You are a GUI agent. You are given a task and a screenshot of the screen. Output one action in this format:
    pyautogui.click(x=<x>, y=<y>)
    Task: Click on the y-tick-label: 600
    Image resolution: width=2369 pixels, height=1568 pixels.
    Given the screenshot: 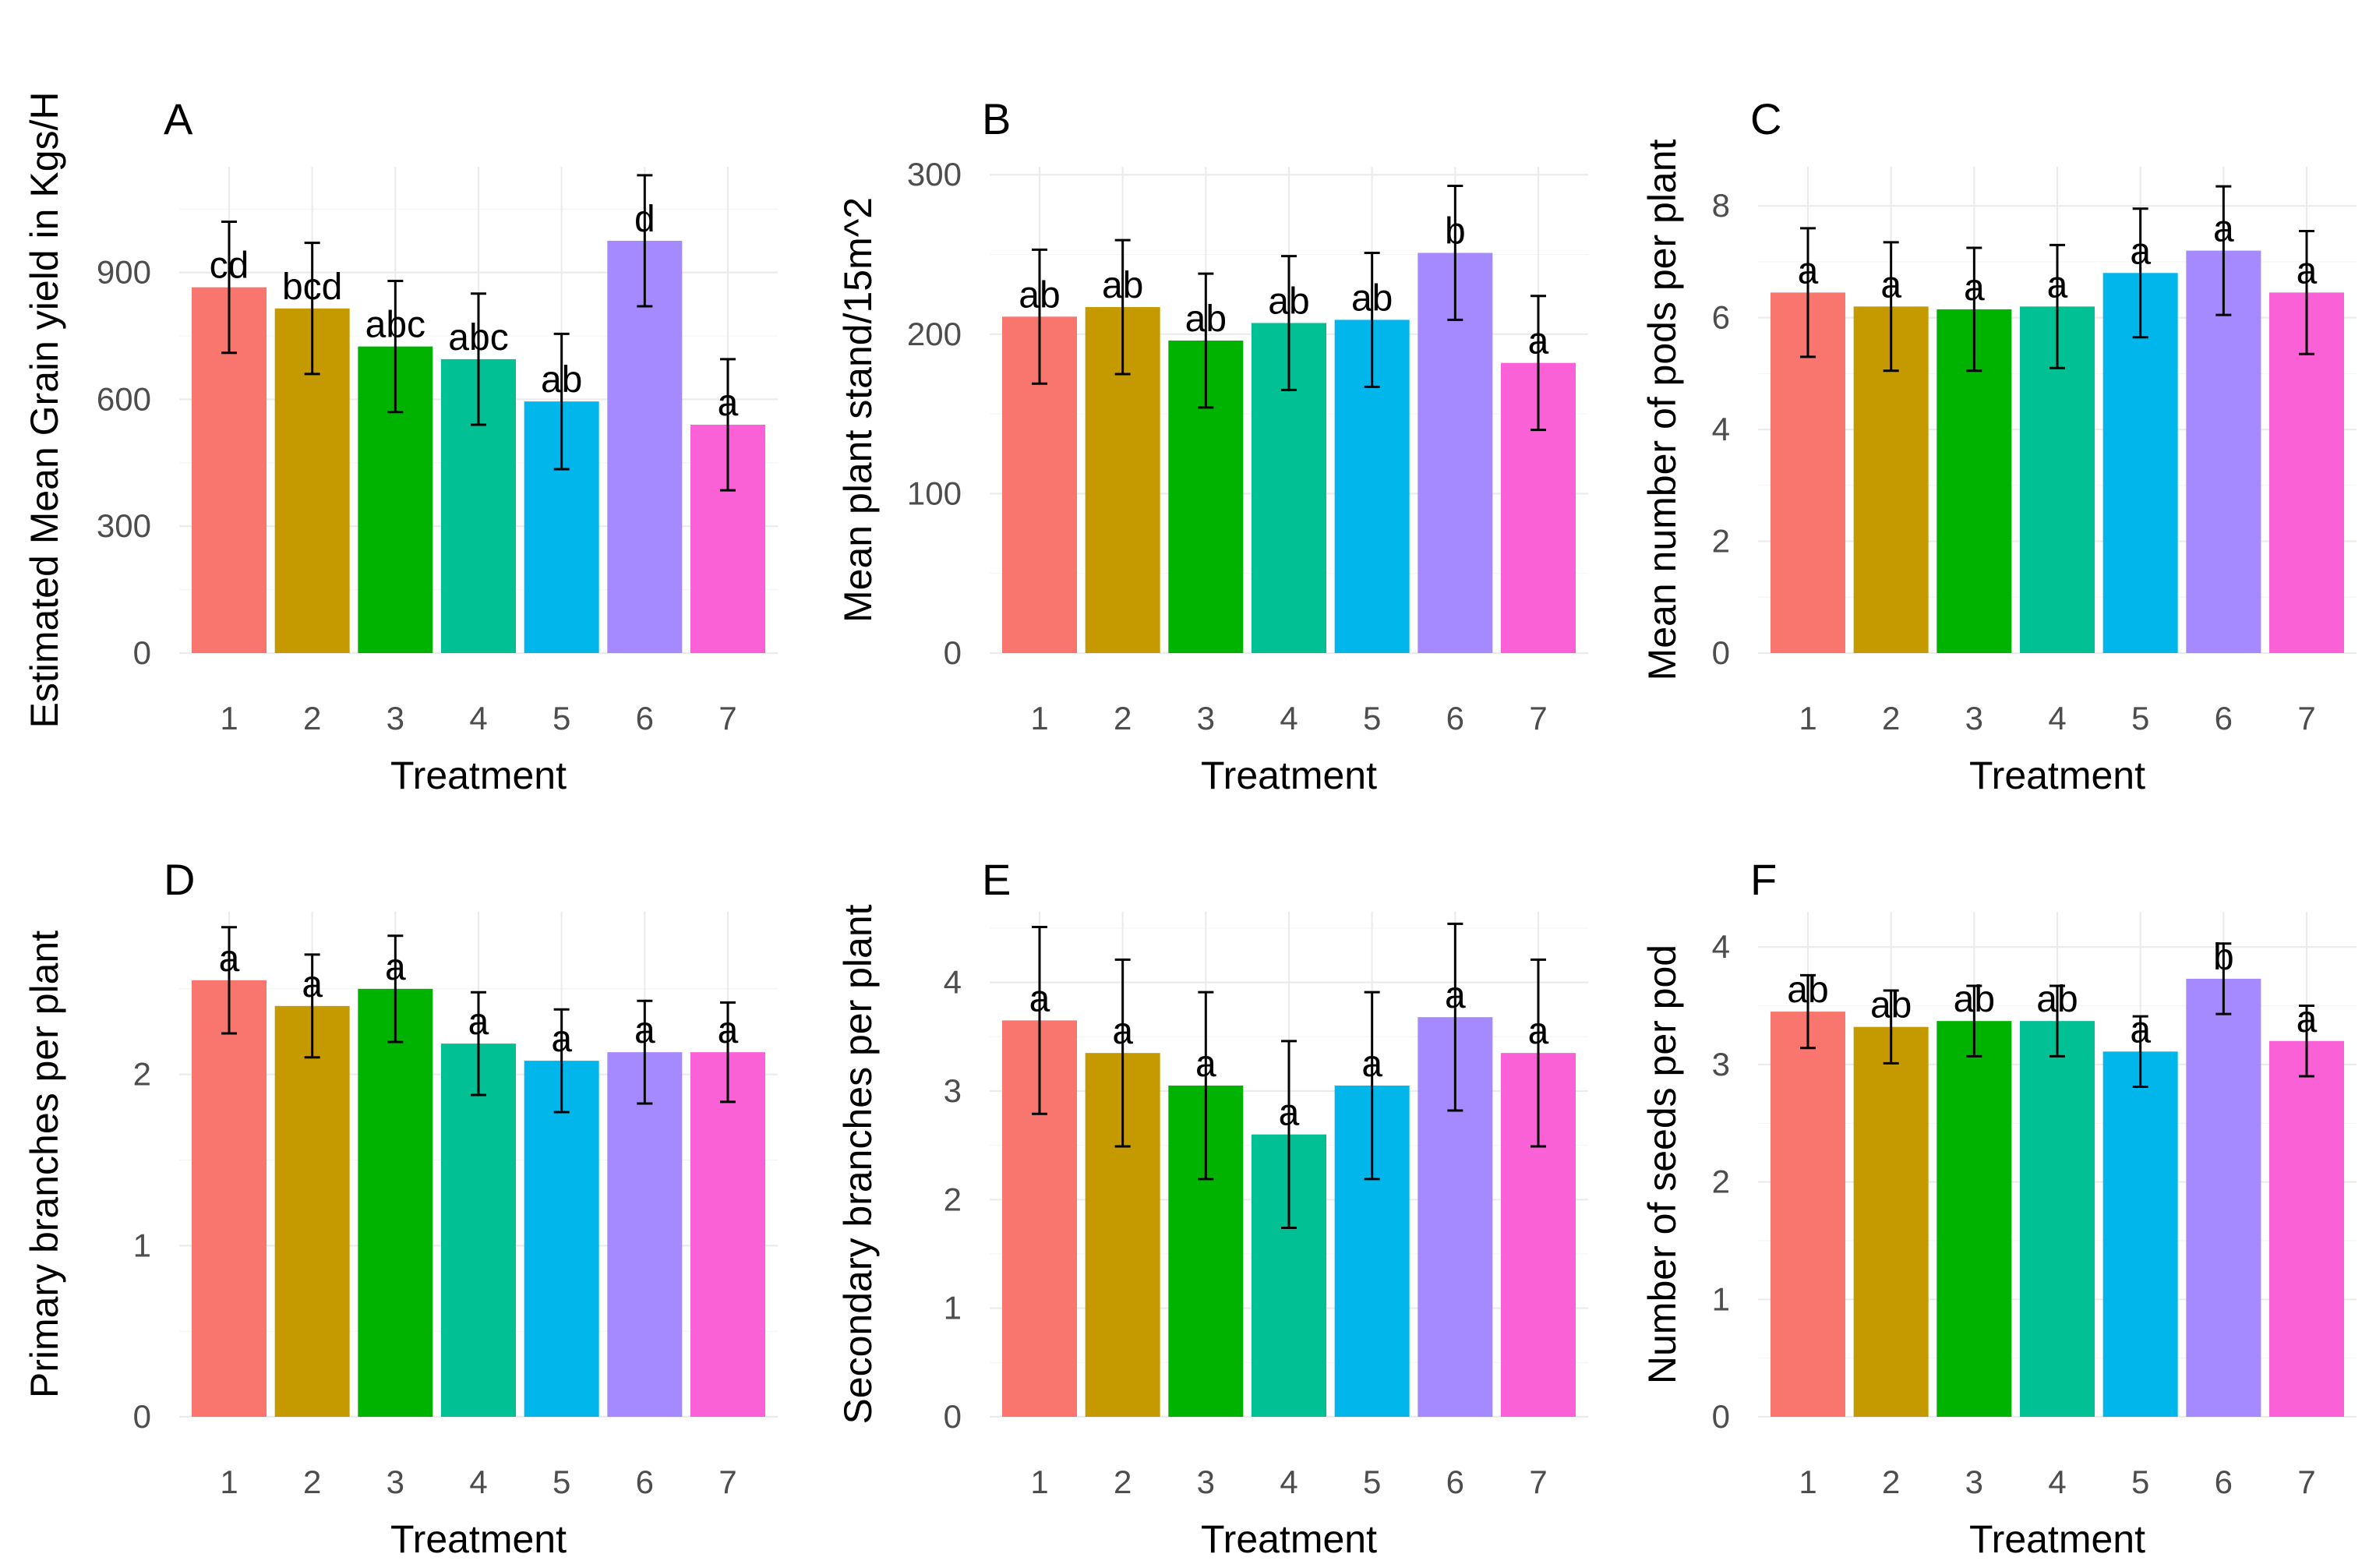 What is the action you would take?
    pyautogui.click(x=124, y=398)
    